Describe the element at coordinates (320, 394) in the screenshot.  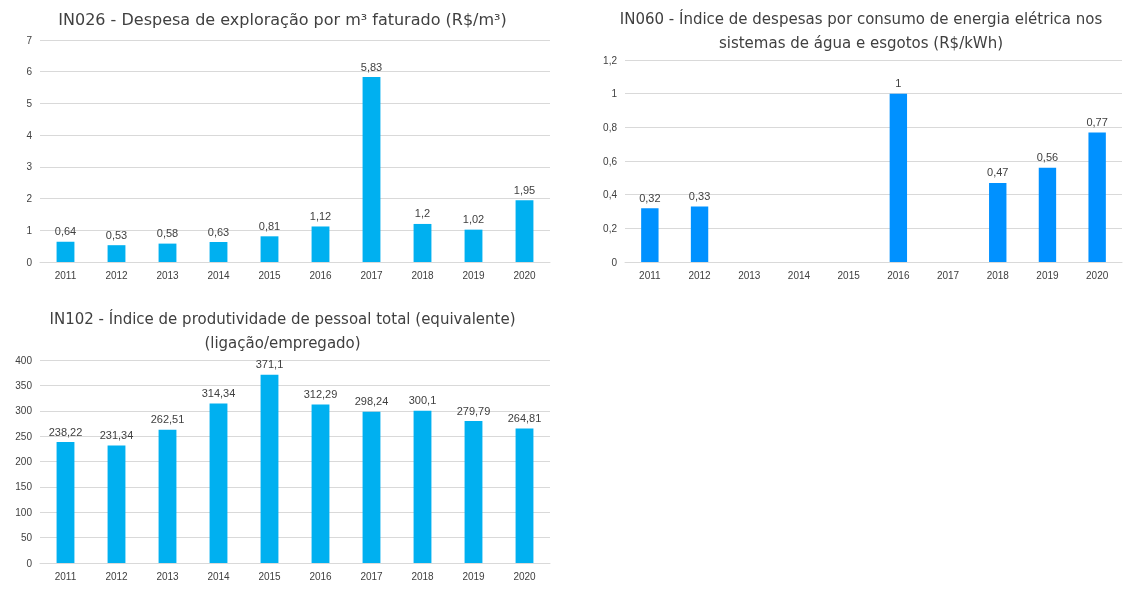
I see `data-label: 312,29` at that location.